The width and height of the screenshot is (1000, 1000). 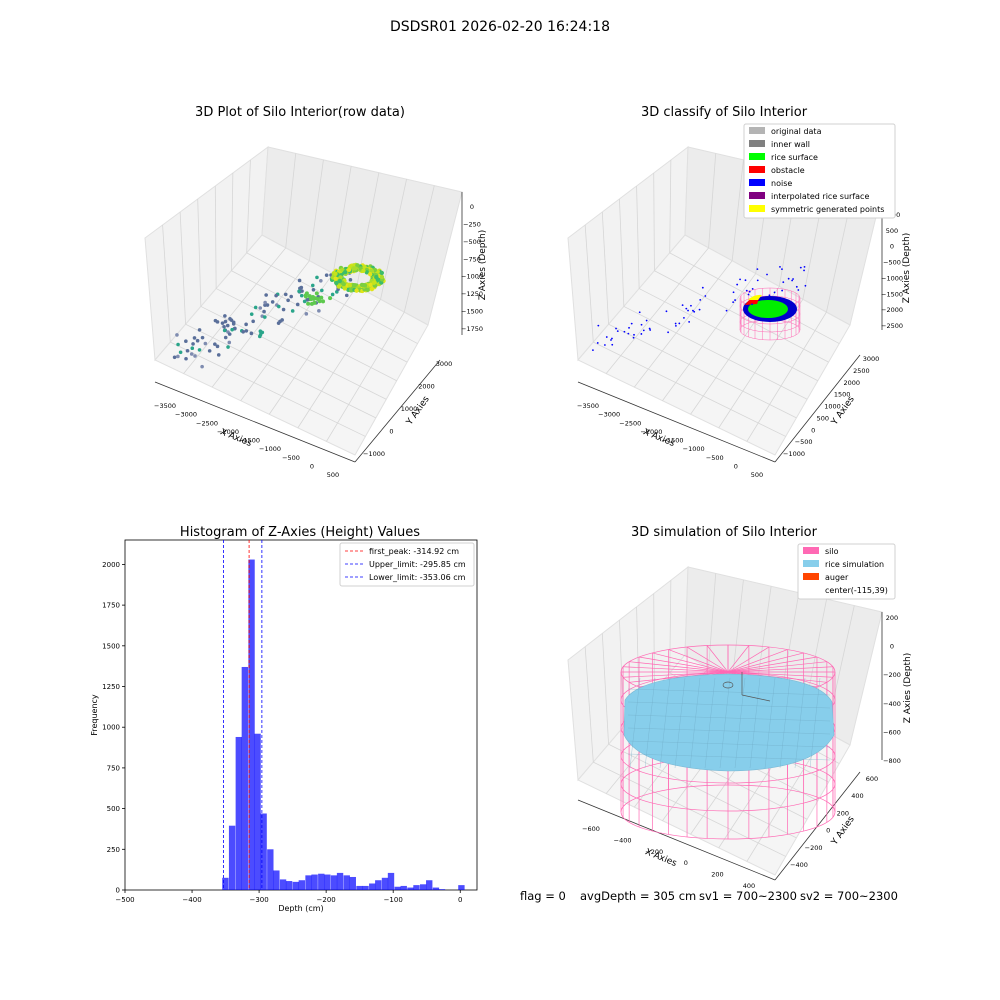 I want to click on p2-y-tick-label: 500, so click(x=823, y=418).